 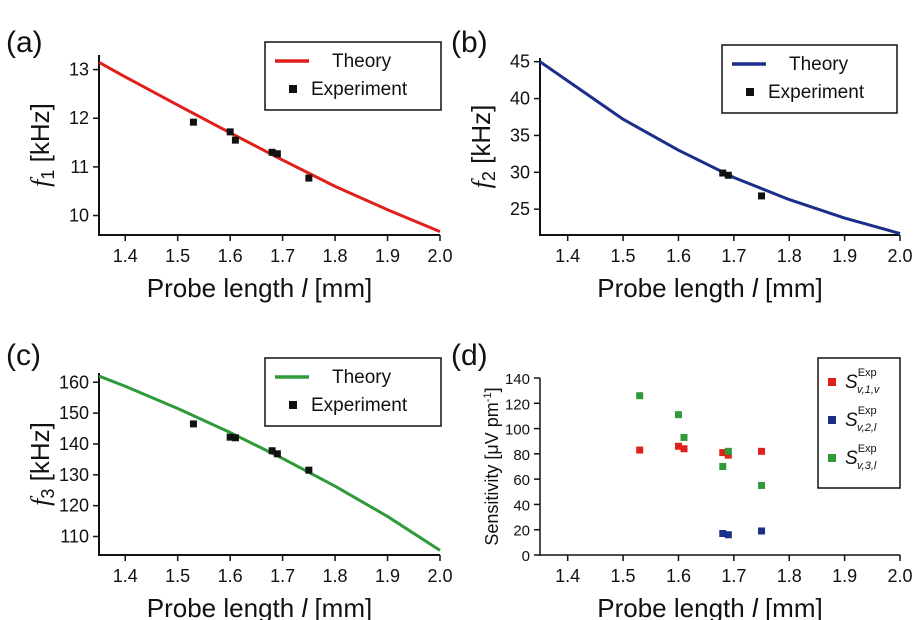 What do you see at coordinates (520, 172) in the screenshot?
I see `y-tick-label: 30` at bounding box center [520, 172].